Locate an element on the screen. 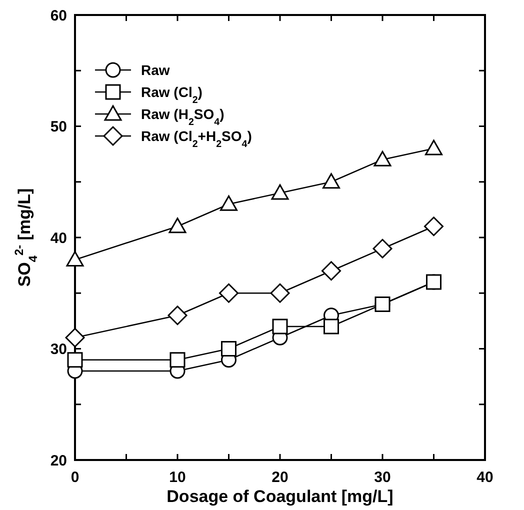 This screenshot has height=510, width=524. x-tick-label: 40 is located at coordinates (485, 477).